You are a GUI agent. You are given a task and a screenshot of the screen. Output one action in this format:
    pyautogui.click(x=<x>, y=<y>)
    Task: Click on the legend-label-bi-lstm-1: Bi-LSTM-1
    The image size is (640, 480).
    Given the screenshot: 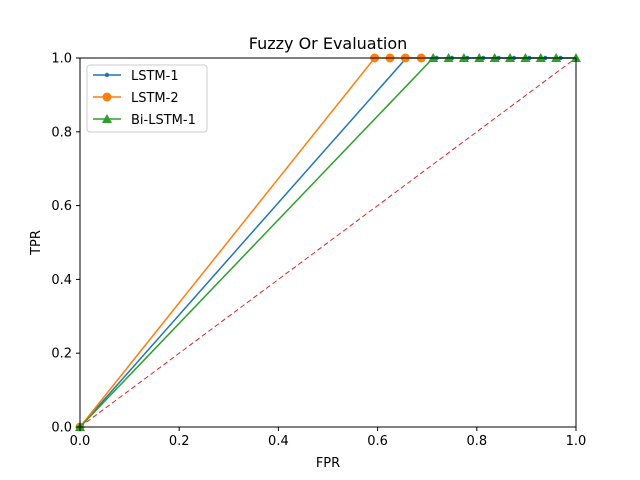 What is the action you would take?
    pyautogui.click(x=163, y=120)
    